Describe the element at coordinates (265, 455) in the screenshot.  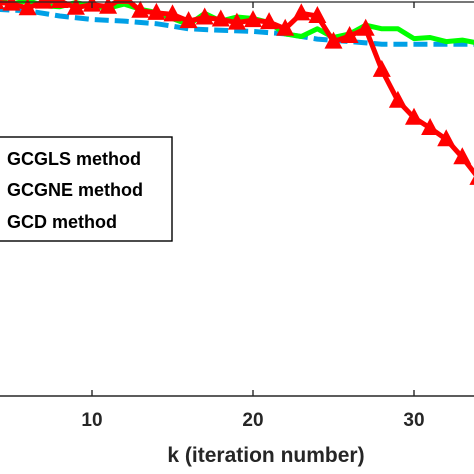
I see `x-axis-label: k (iteration number)` at that location.